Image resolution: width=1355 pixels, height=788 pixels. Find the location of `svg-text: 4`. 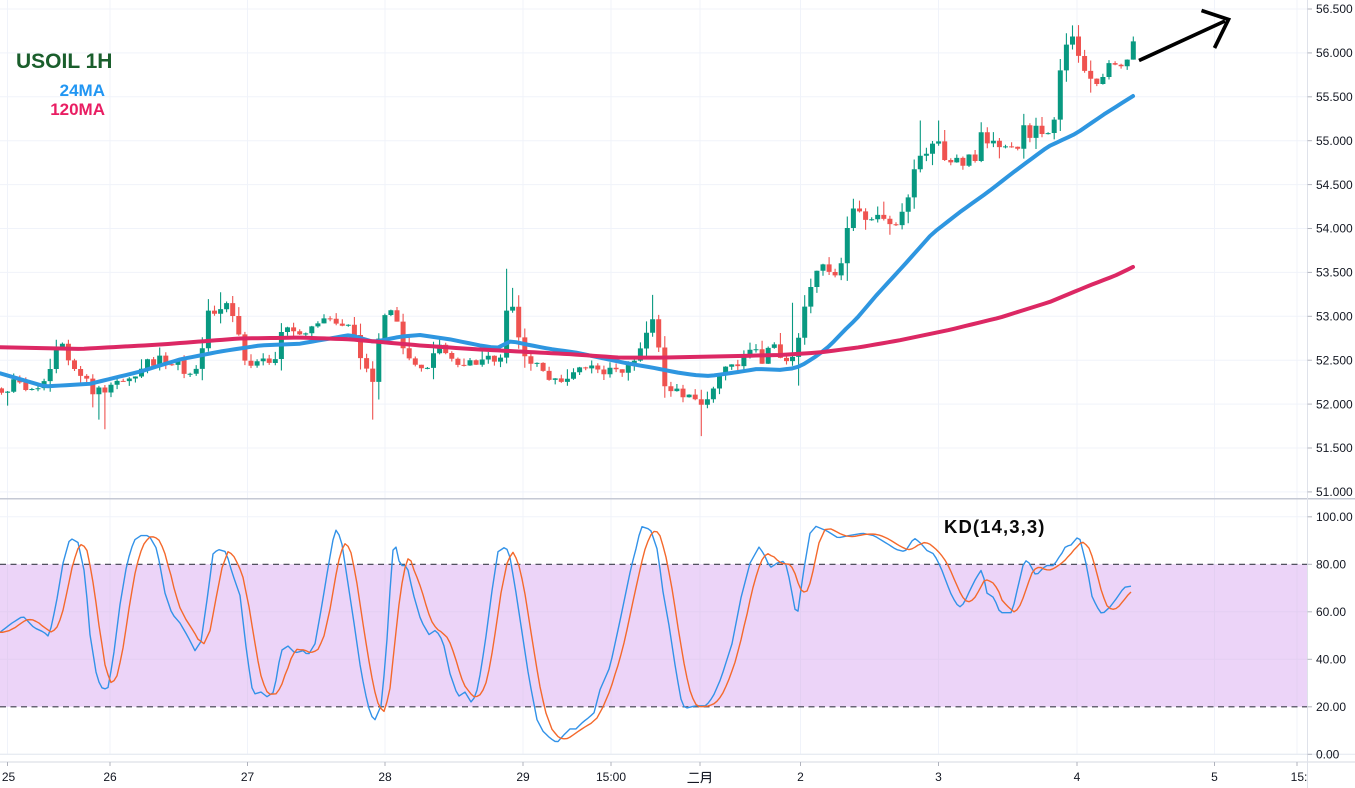

svg-text: 4 is located at coordinates (1077, 777).